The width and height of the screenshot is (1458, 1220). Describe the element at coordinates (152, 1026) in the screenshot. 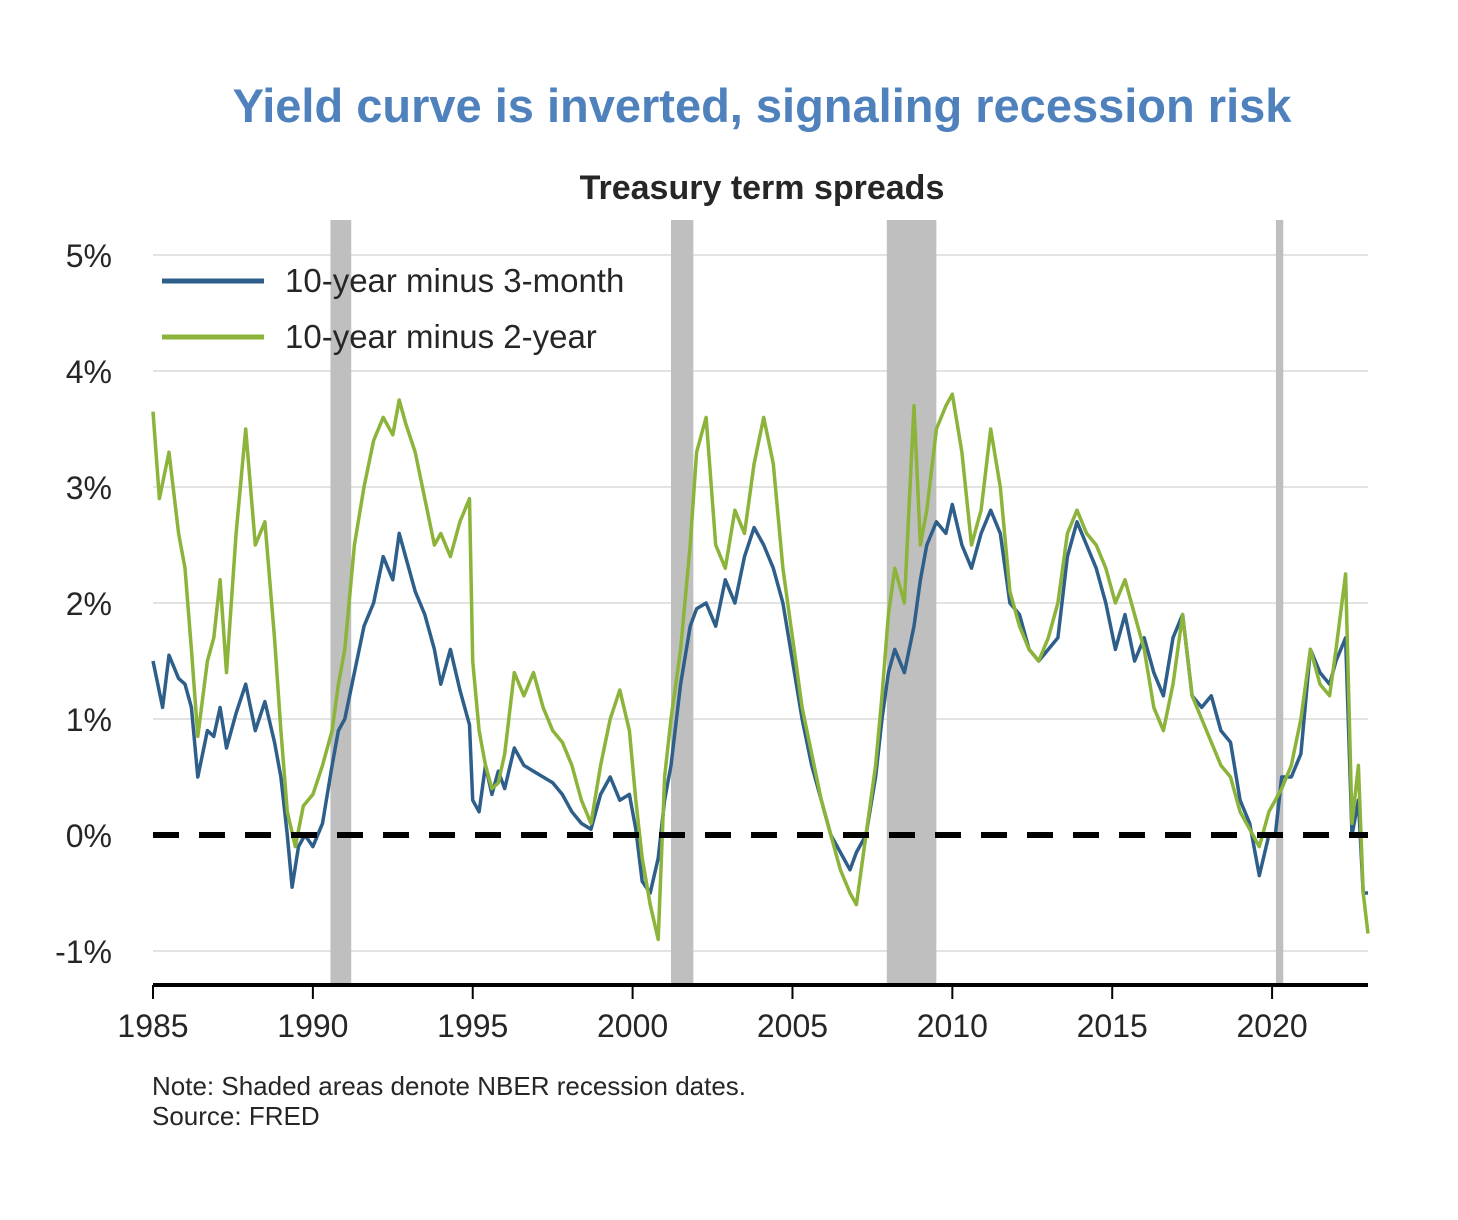

I see `x-tick-label: 1985` at that location.